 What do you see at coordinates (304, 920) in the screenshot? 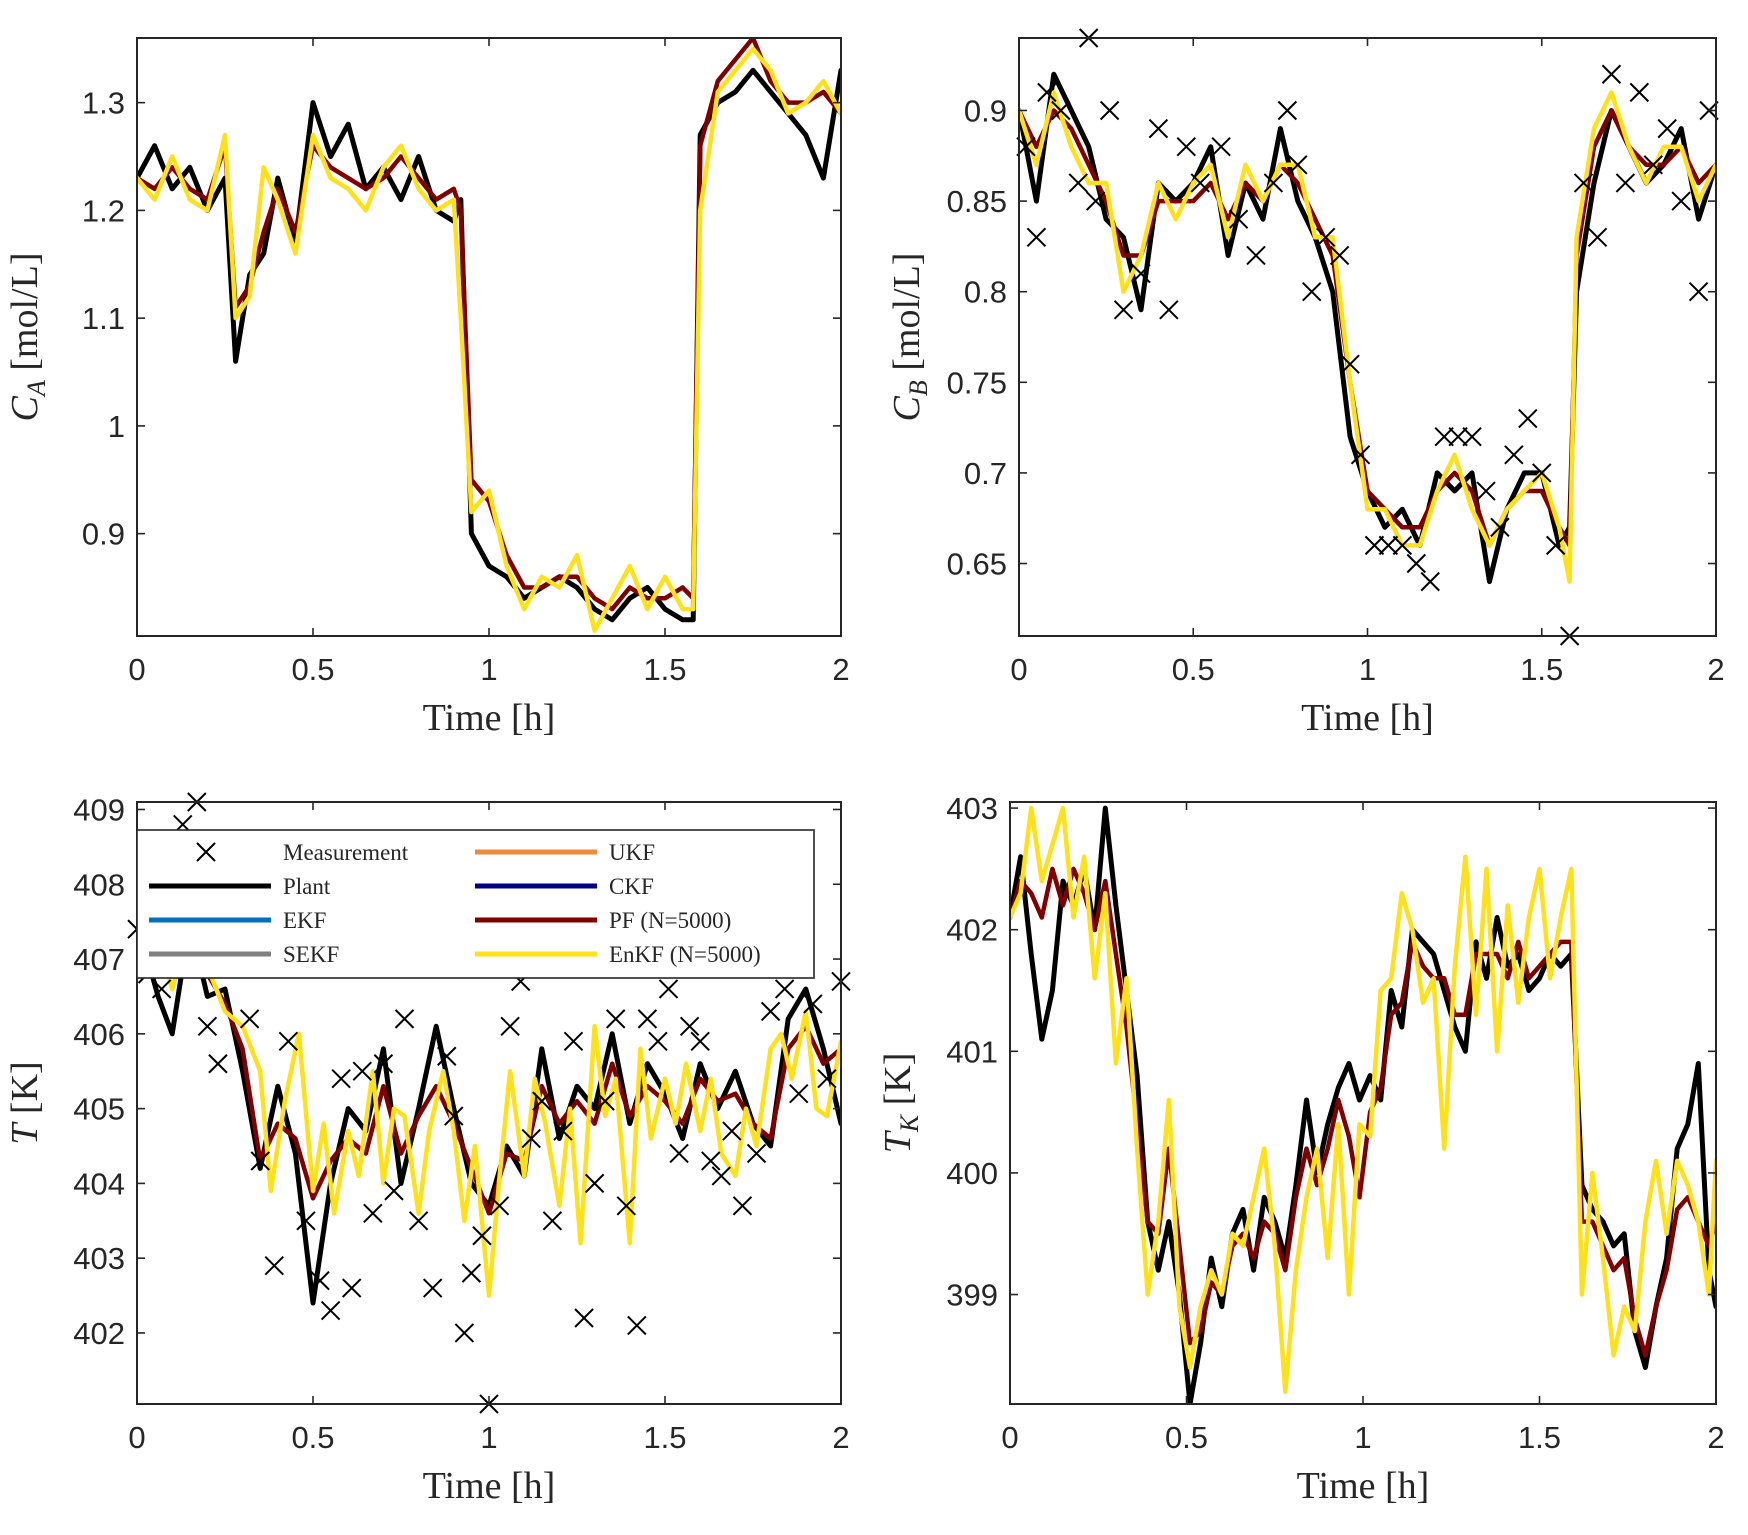
I see `legend-label: EKF` at bounding box center [304, 920].